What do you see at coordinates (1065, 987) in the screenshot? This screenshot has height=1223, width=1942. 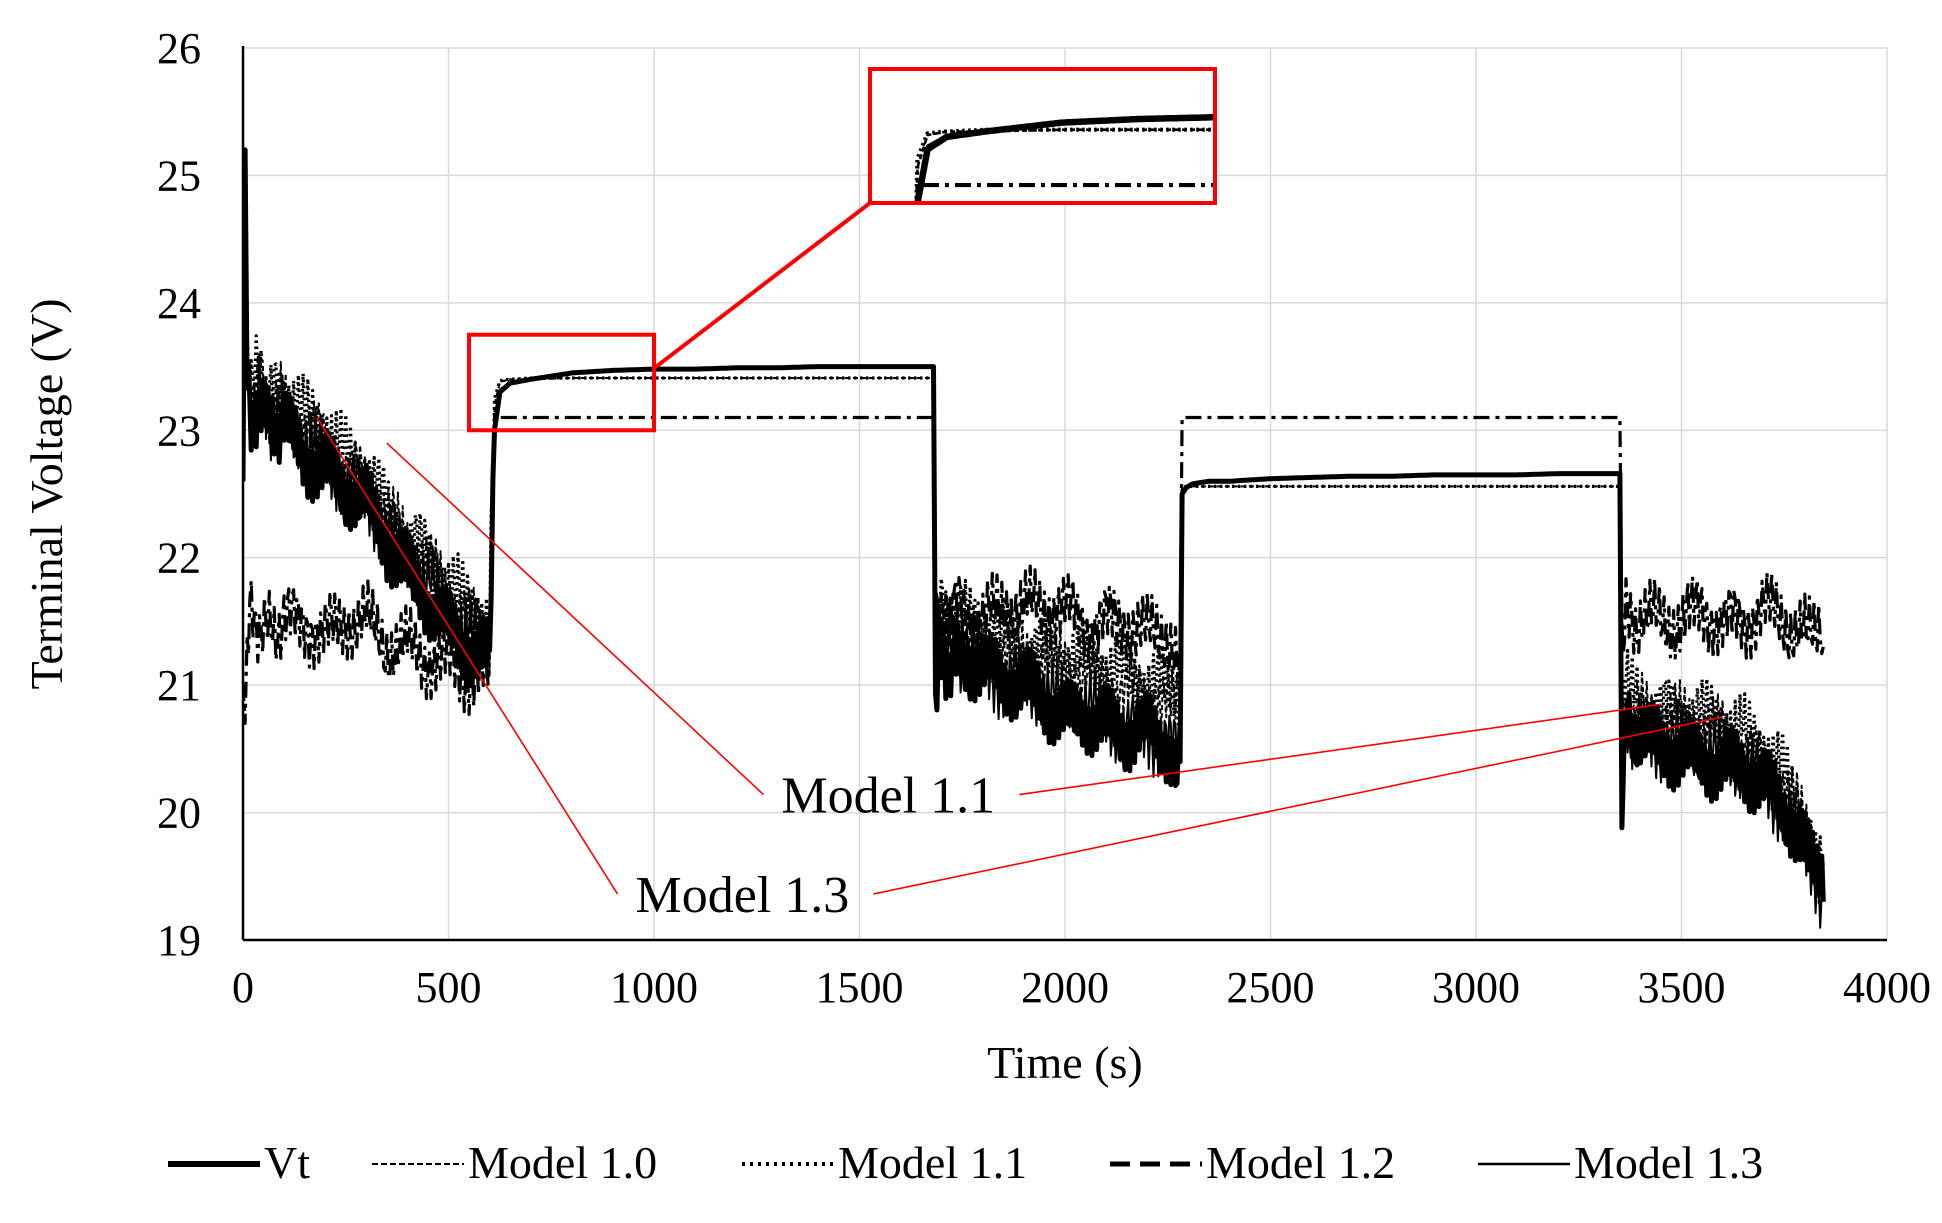 I see `x-tick-label: 2000` at bounding box center [1065, 987].